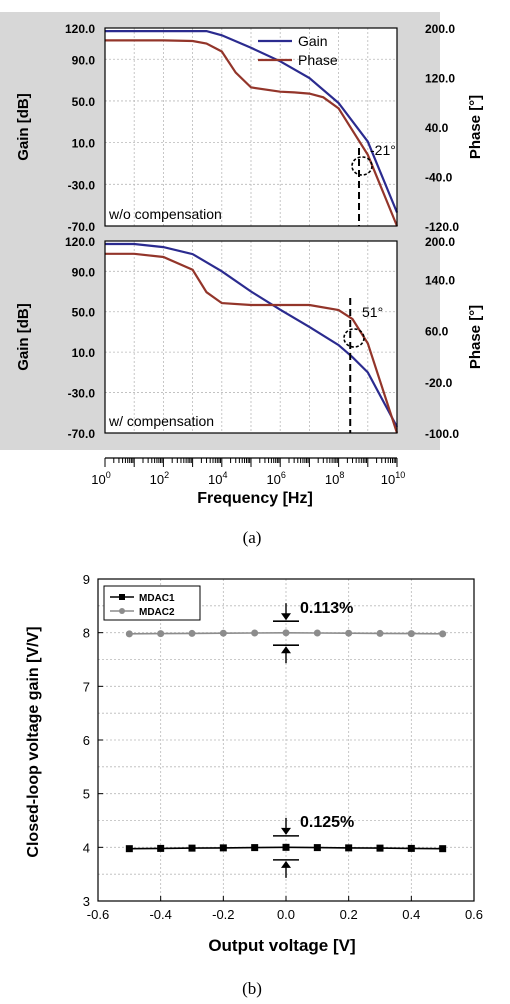  What do you see at coordinates (248, 472) in the screenshot?
I see `frequency-axis: 10⁰ 10² 10⁴ 10⁶ 10⁸ 10¹⁰` at bounding box center [248, 472].